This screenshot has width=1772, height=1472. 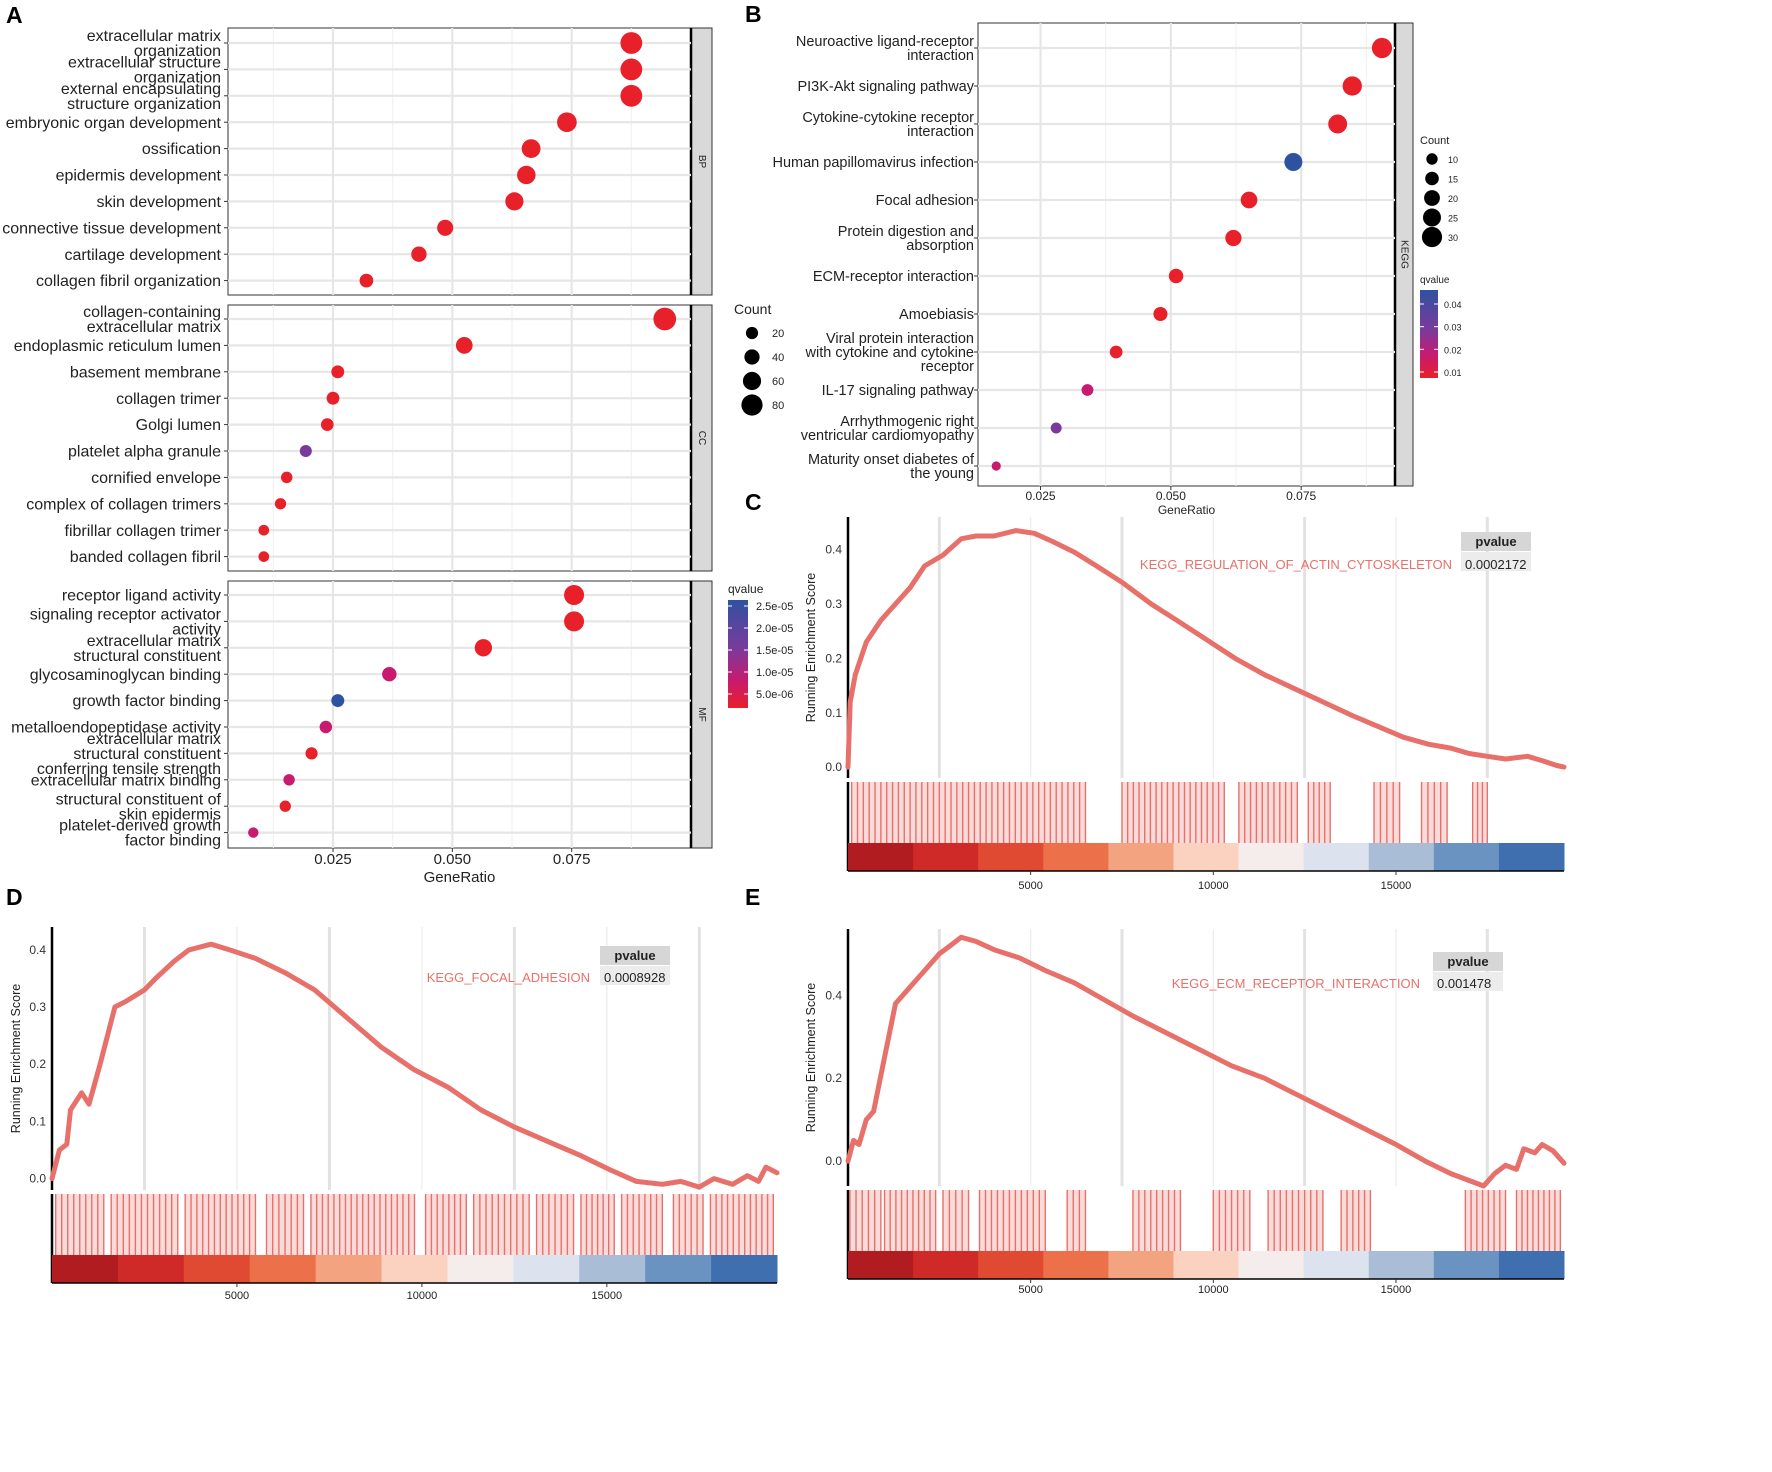 I want to click on legend-count-label: 80, so click(x=778, y=406).